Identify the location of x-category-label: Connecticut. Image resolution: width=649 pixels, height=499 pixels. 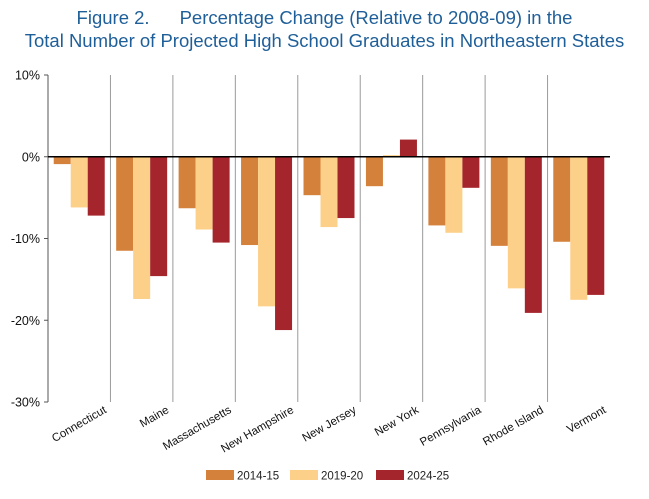
(79, 424).